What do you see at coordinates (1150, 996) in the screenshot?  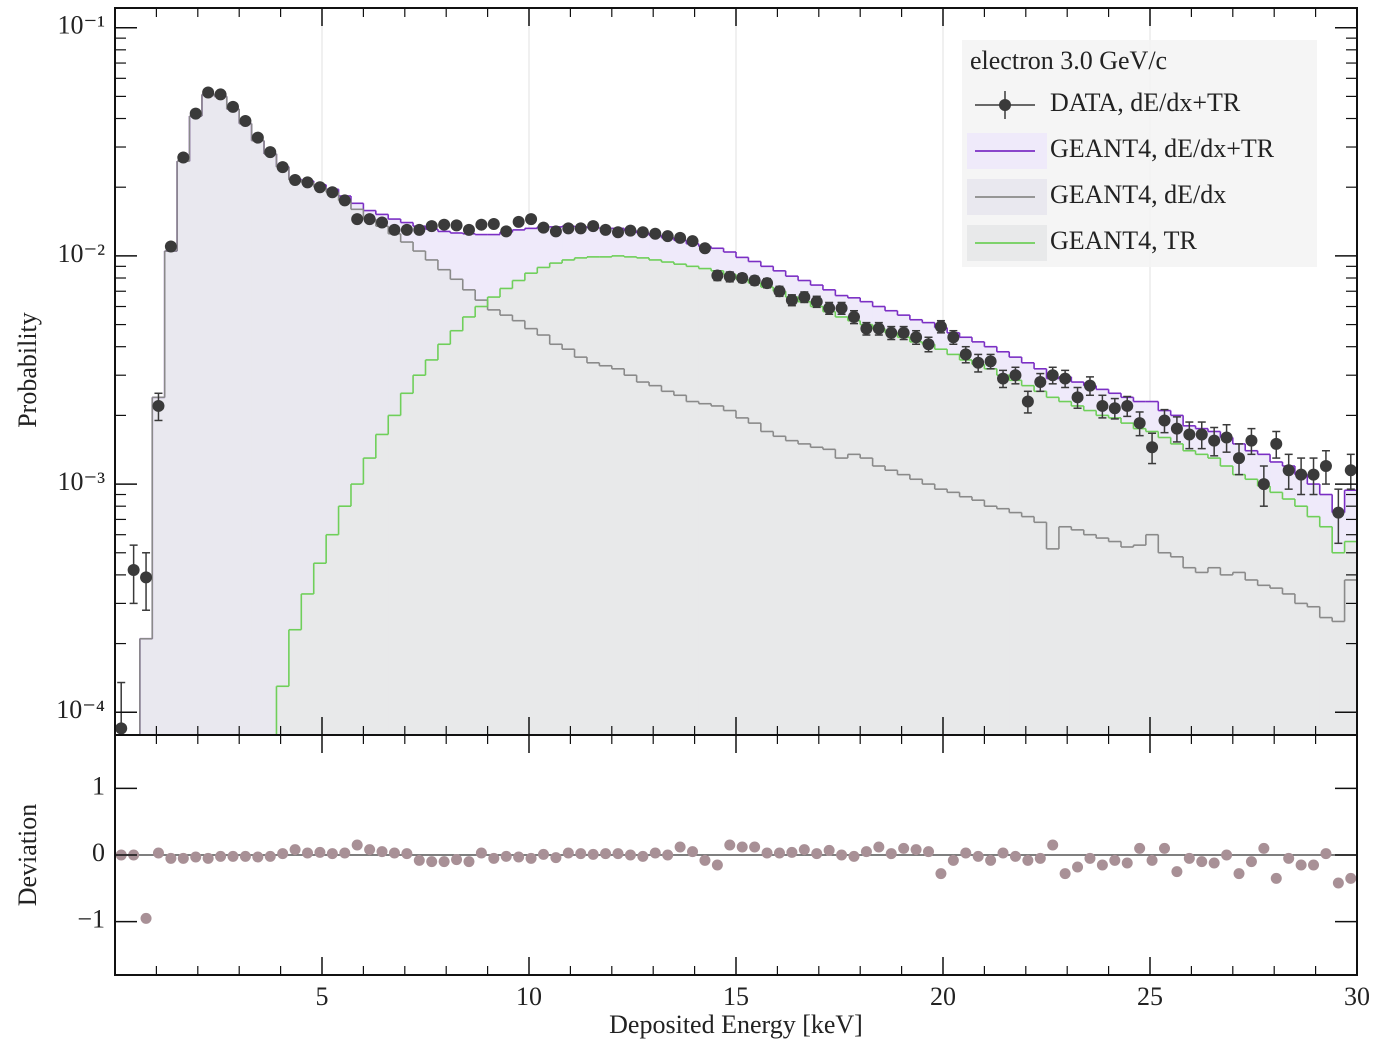 I see `x-tick-label: 25` at bounding box center [1150, 996].